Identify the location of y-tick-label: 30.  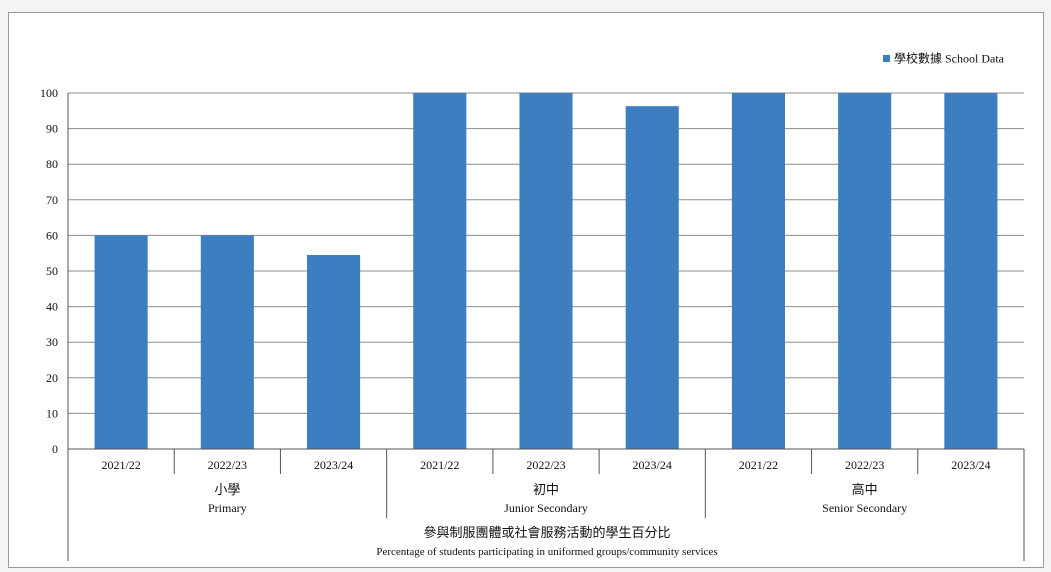
(52, 342).